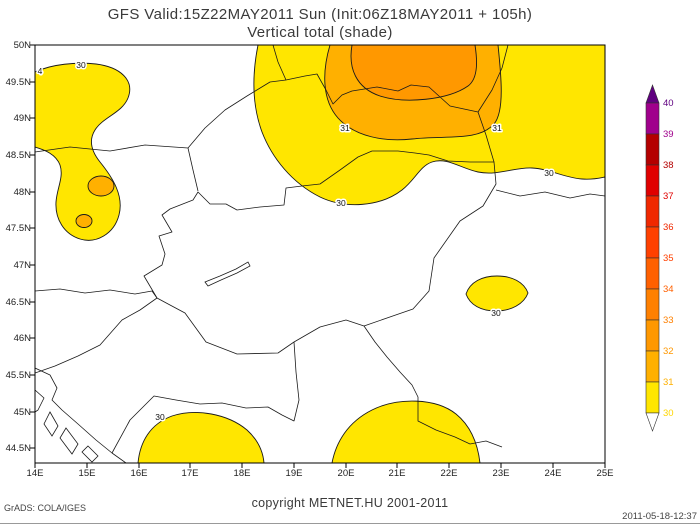 The width and height of the screenshot is (700, 525). I want to click on colorbar-label: 34, so click(668, 289).